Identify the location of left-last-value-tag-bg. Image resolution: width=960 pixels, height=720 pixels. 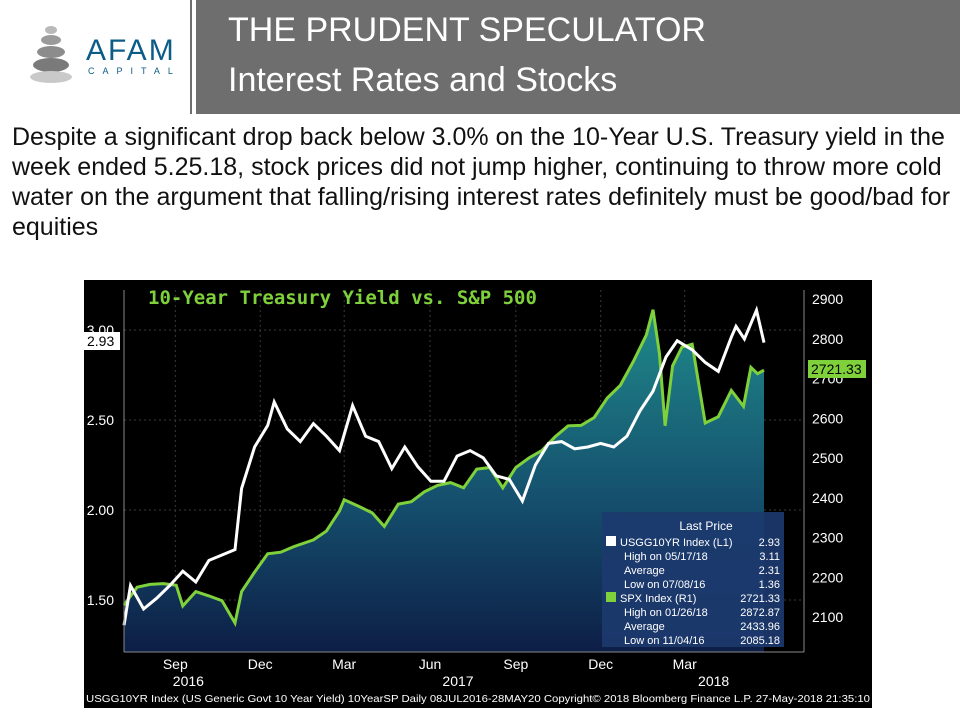
(102, 341).